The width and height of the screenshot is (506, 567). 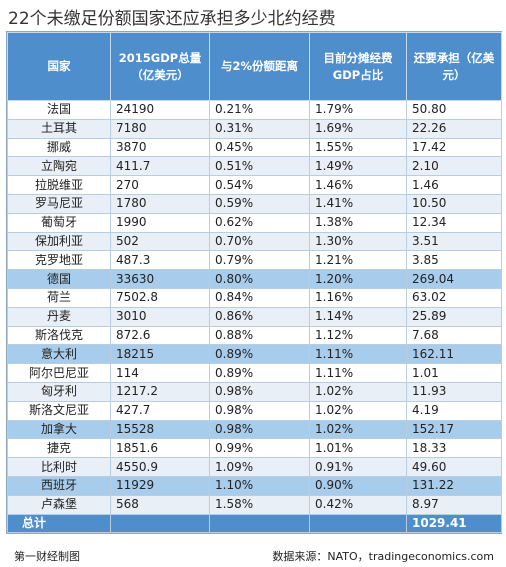 What do you see at coordinates (358, 297) in the screenshot?
I see `current-share-cell: 1.16%` at bounding box center [358, 297].